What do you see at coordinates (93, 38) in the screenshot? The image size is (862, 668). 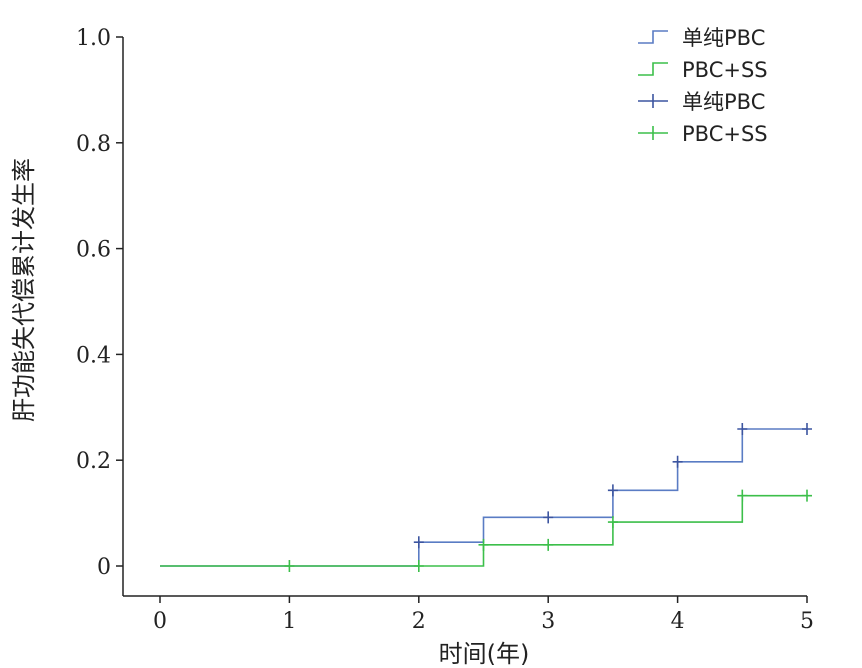 I see `y-tick-label: 1.0` at bounding box center [93, 38].